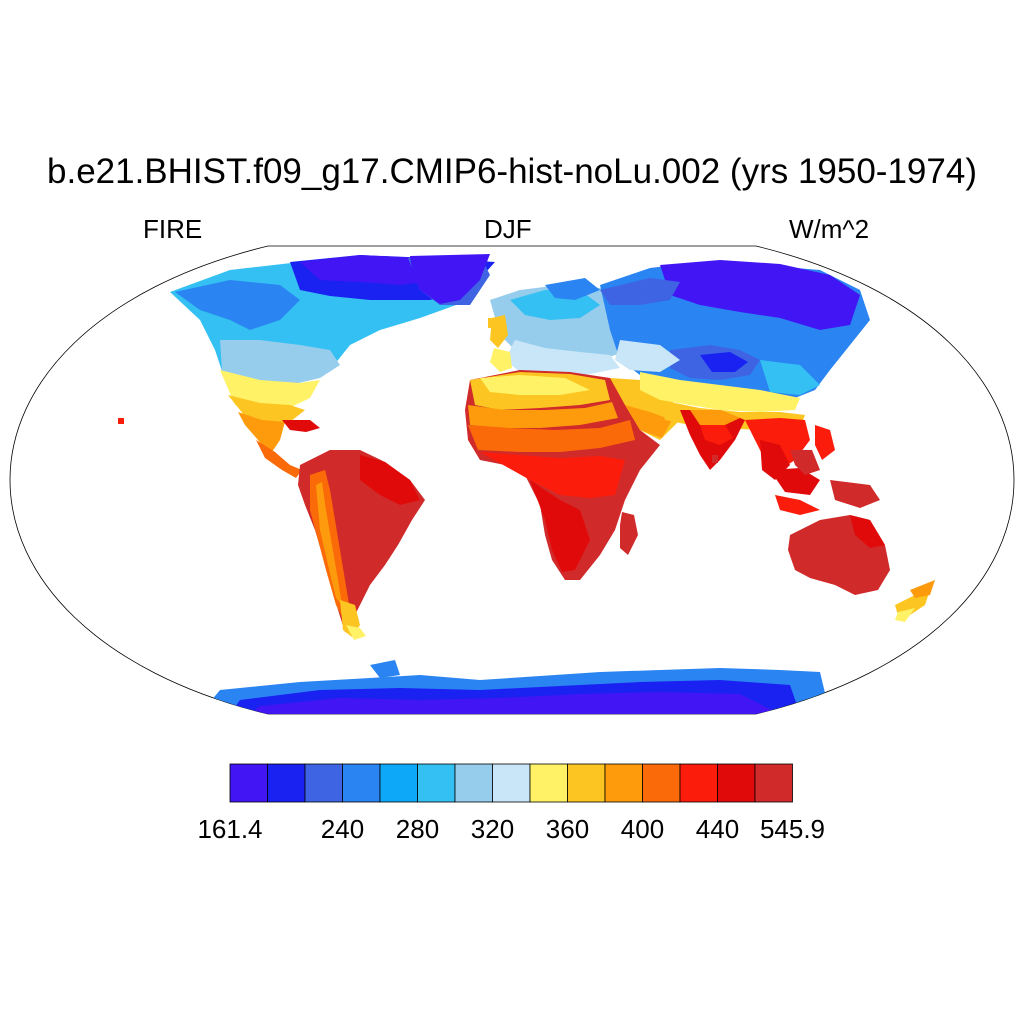 The width and height of the screenshot is (1024, 1024). Describe the element at coordinates (508, 229) in the screenshot. I see `season-label: DJF` at that location.